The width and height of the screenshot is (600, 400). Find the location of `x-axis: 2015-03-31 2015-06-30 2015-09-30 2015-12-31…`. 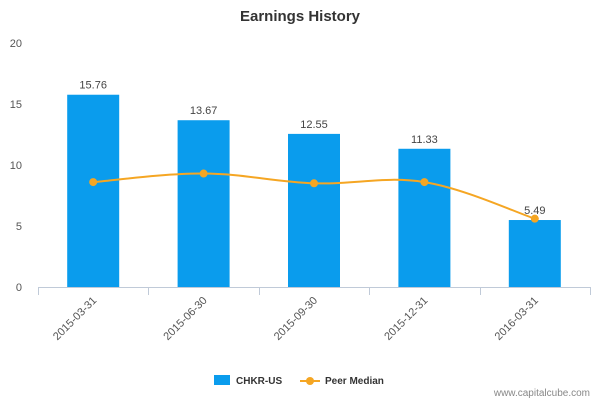

x-axis: 2015-03-31 2015-06-30 2015-09-30 2015-12-31… is located at coordinates (314, 315).